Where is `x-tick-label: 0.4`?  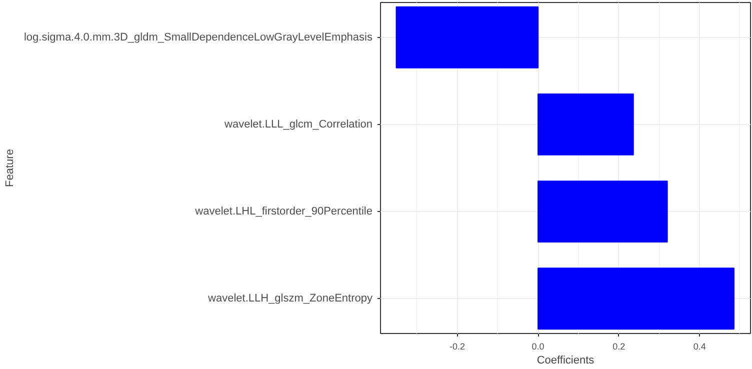 x-tick-label: 0.4 is located at coordinates (699, 347).